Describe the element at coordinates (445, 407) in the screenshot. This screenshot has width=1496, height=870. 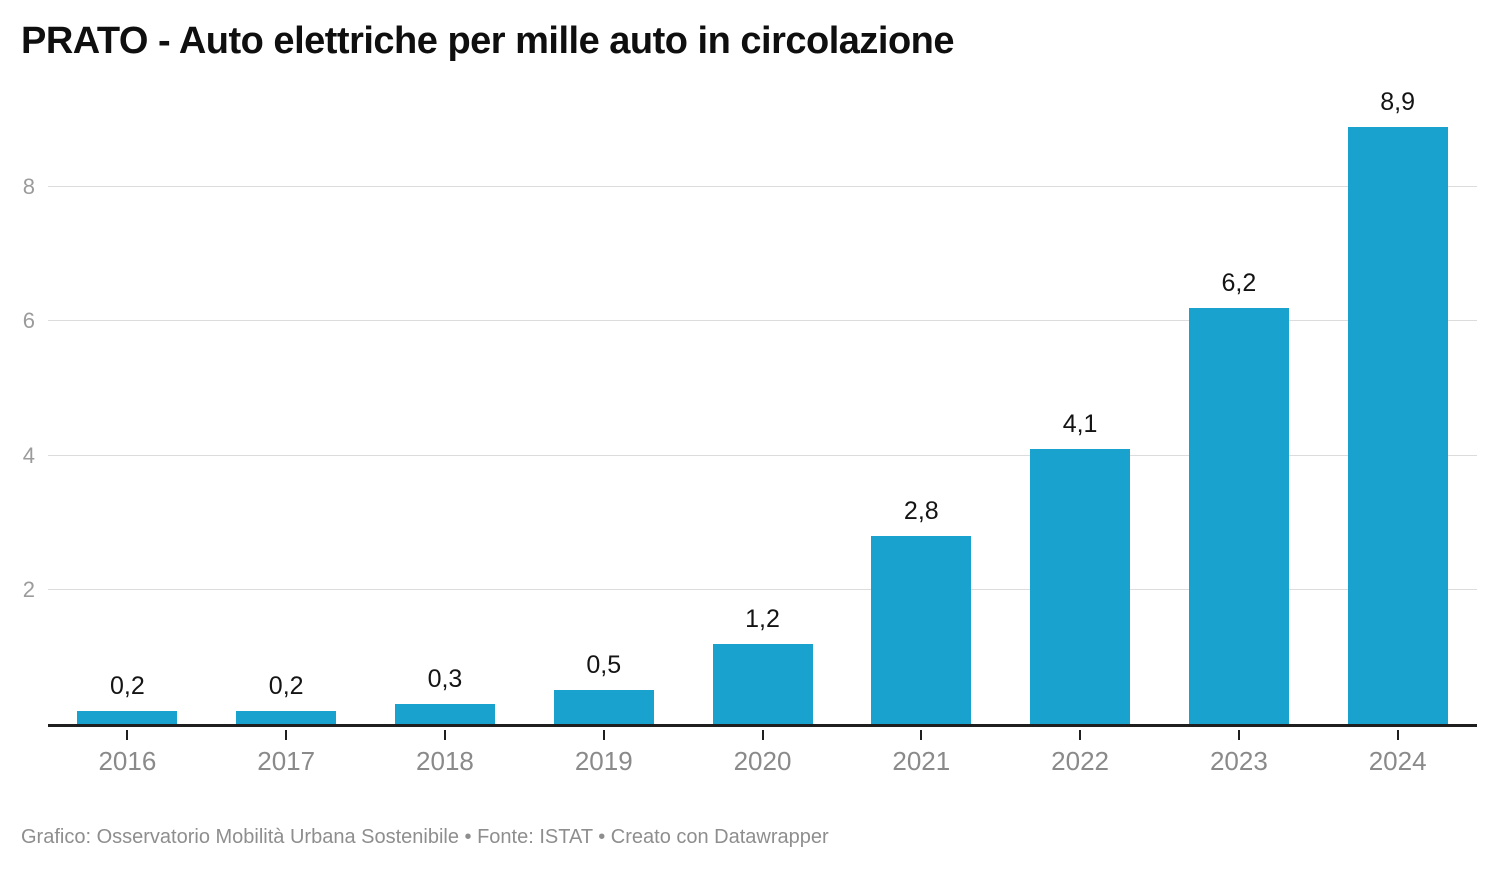
I see `bar-column: 0,3` at that location.